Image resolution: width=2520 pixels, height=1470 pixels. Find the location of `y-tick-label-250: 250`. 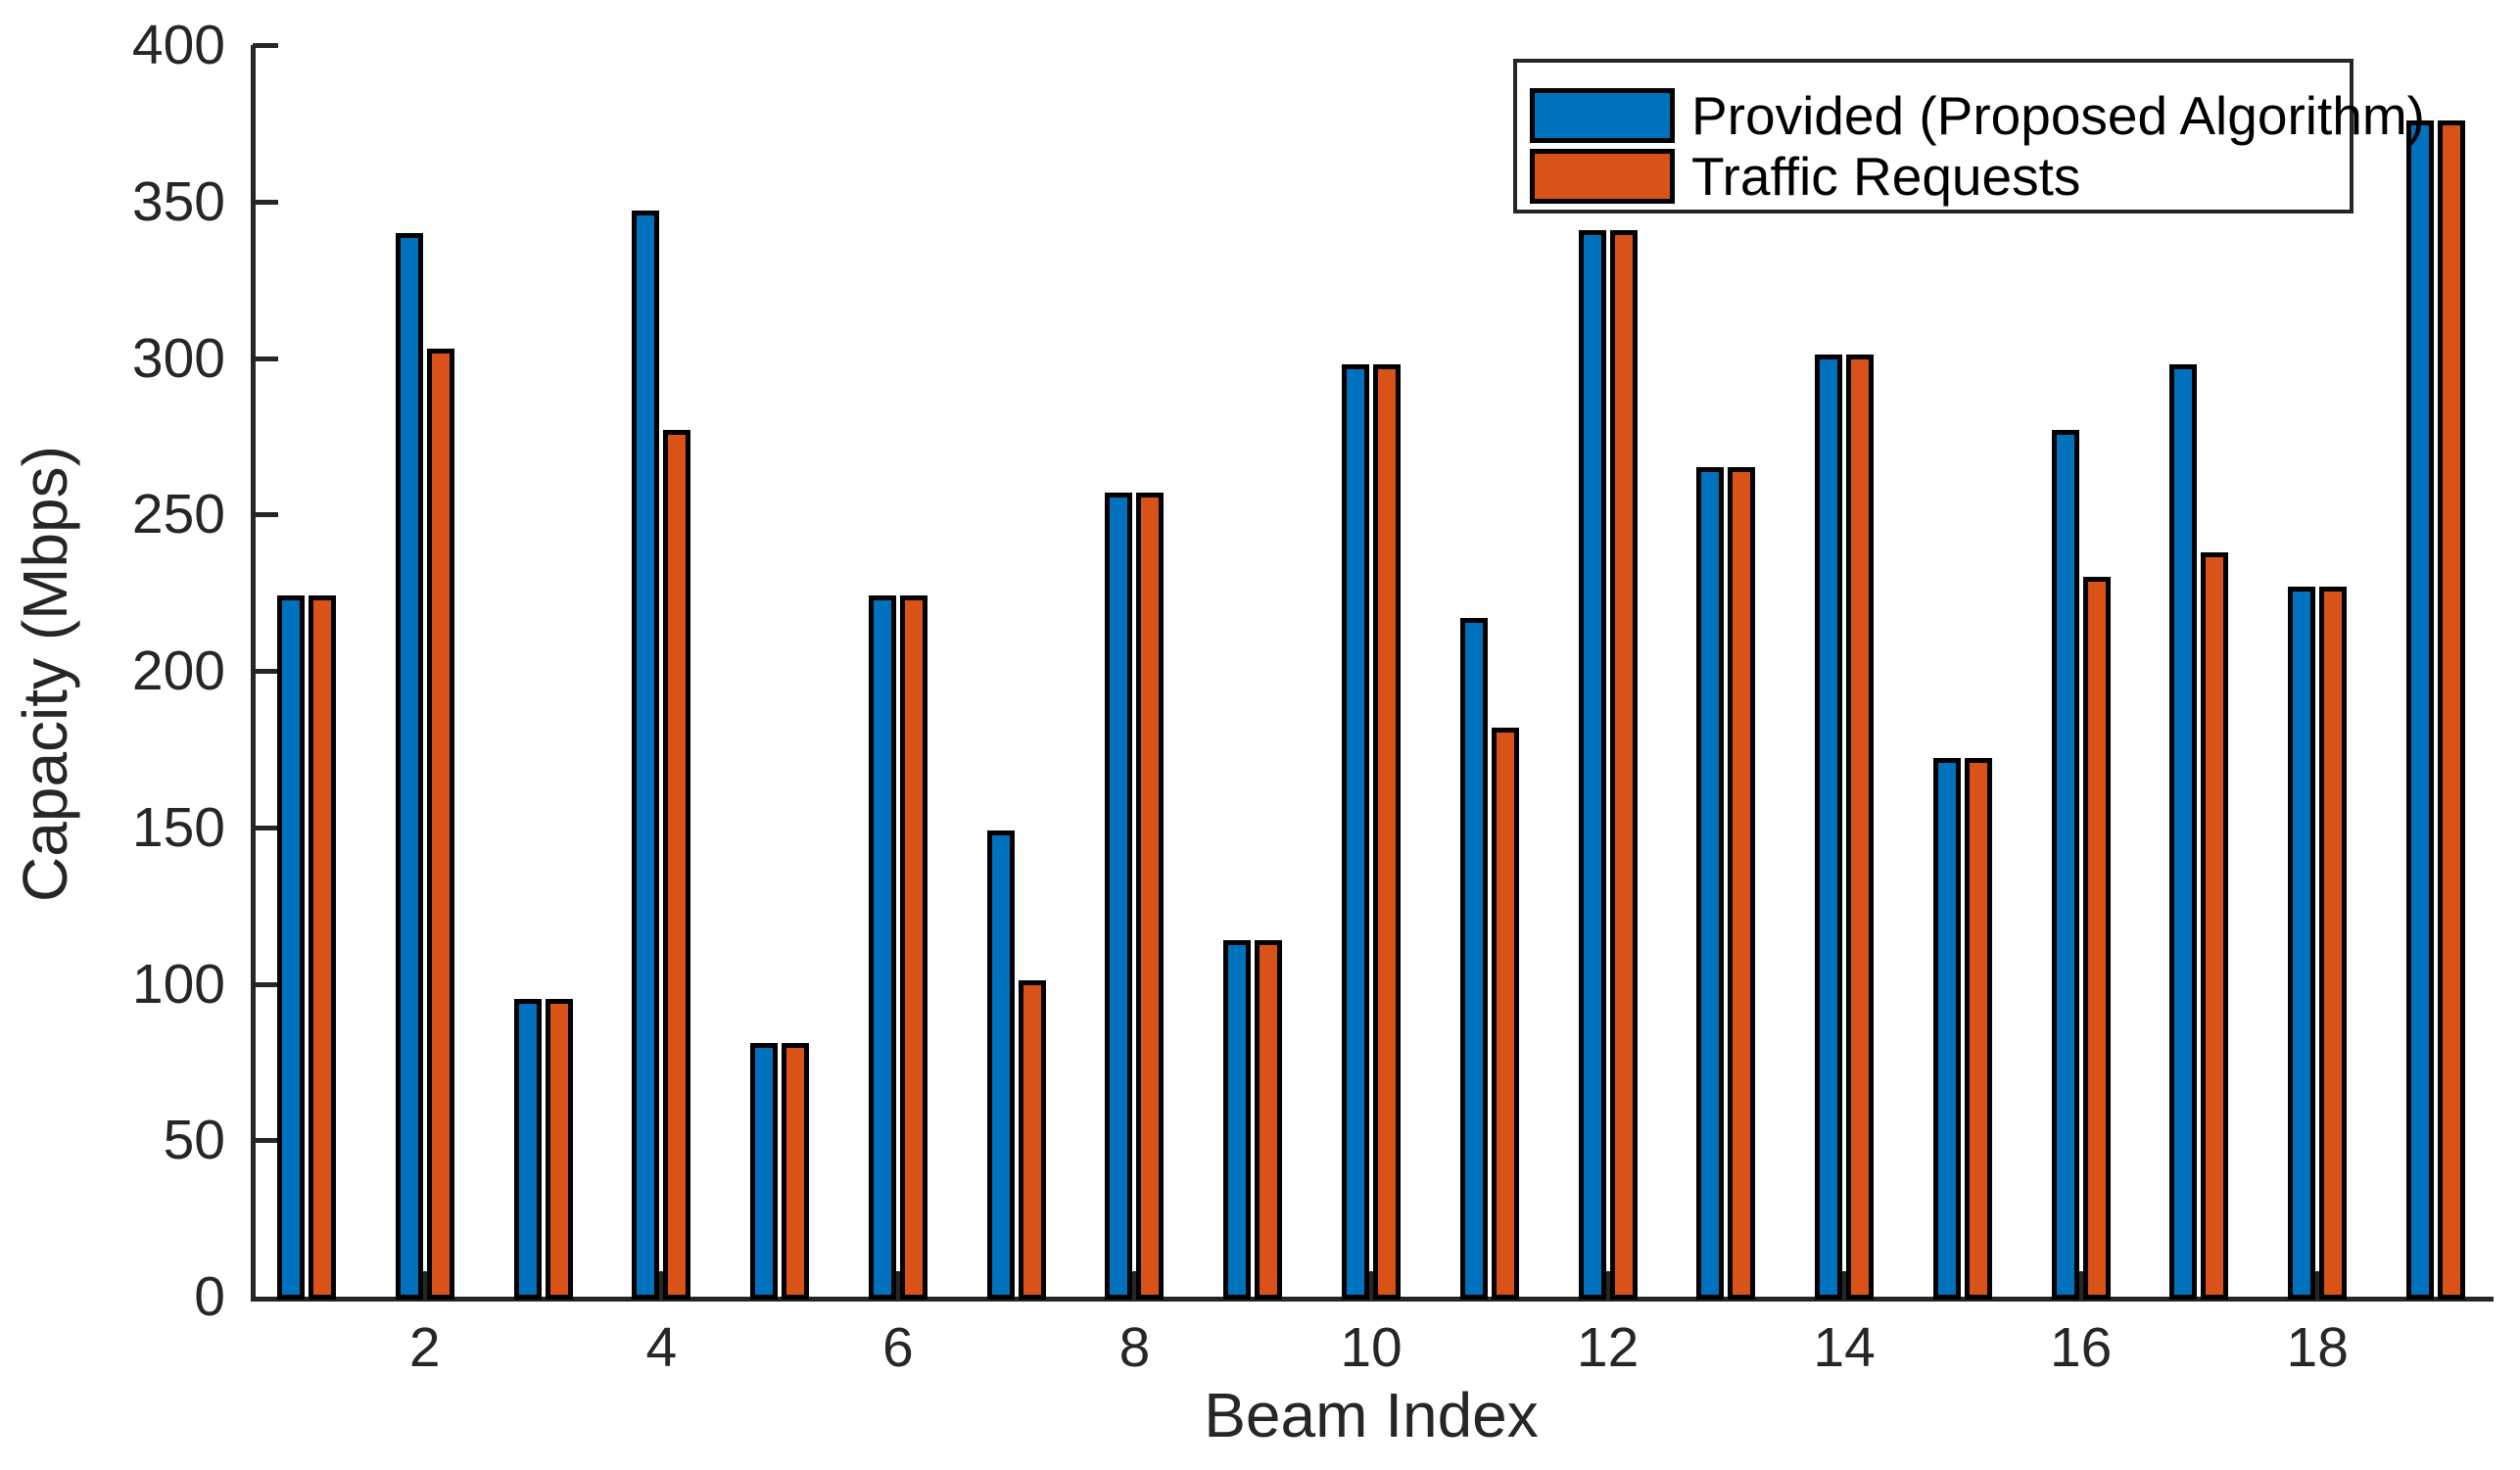

y-tick-label-250: 250 is located at coordinates (178, 514).